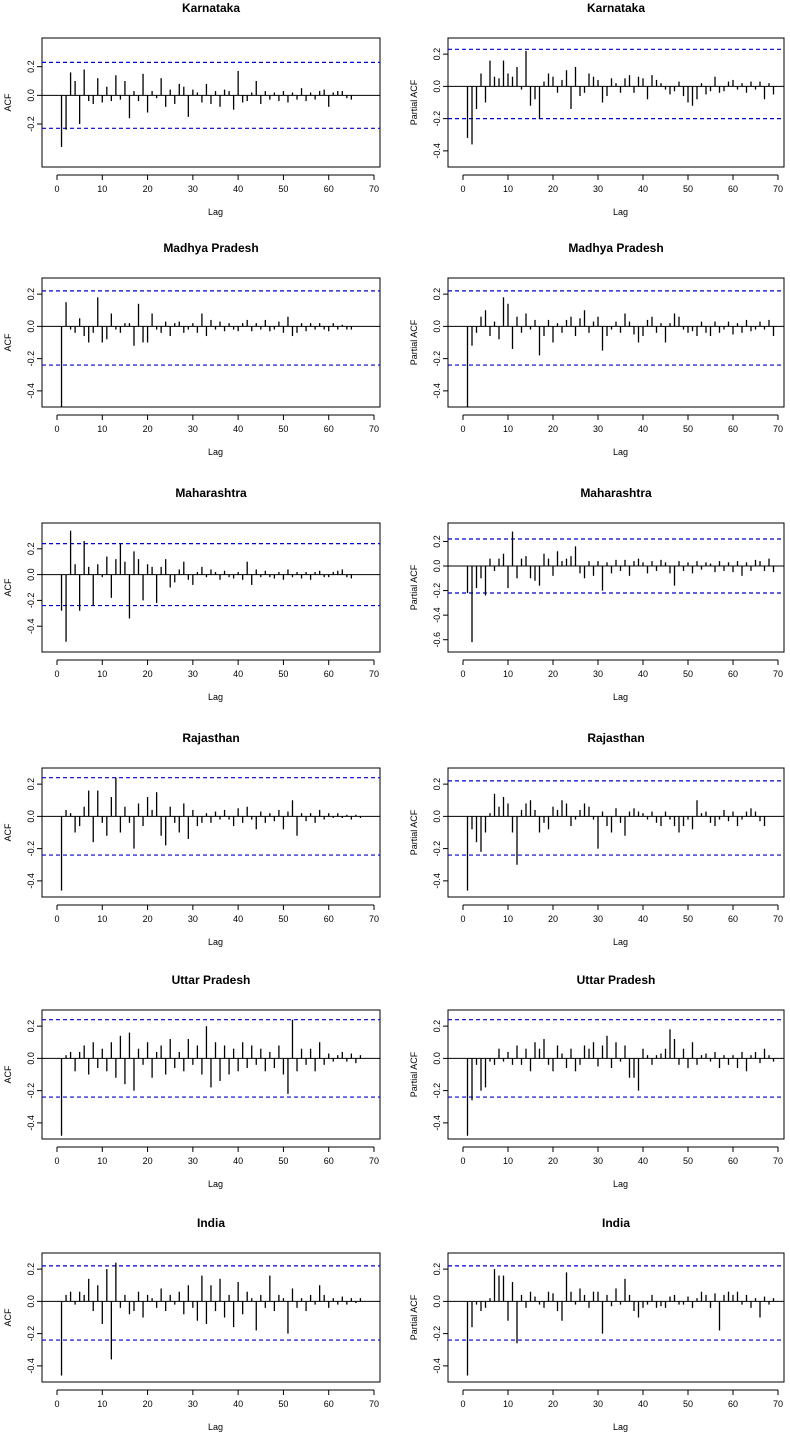 This screenshot has width=790, height=1432. I want to click on panel-title: India, so click(211, 1223).